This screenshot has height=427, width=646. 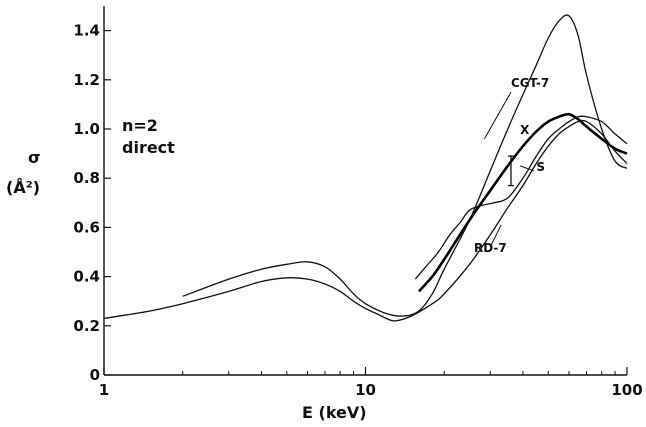 I want to click on y-tick-label: 0.2, so click(x=86, y=326).